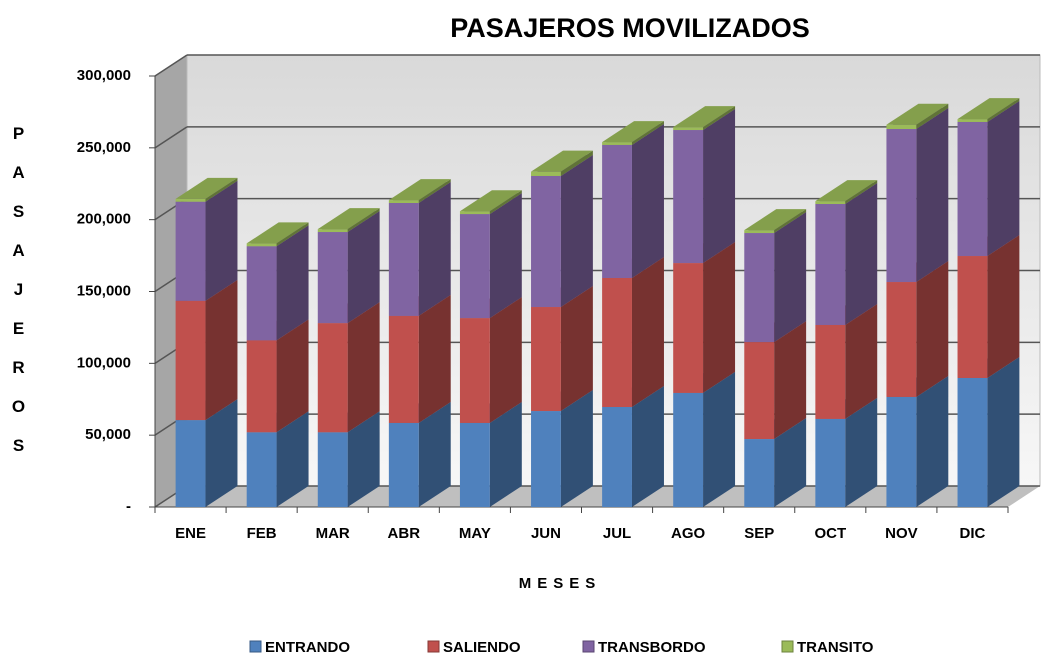 The height and width of the screenshot is (658, 1042). What do you see at coordinates (901, 533) in the screenshot?
I see `x-tick-label: NOV` at bounding box center [901, 533].